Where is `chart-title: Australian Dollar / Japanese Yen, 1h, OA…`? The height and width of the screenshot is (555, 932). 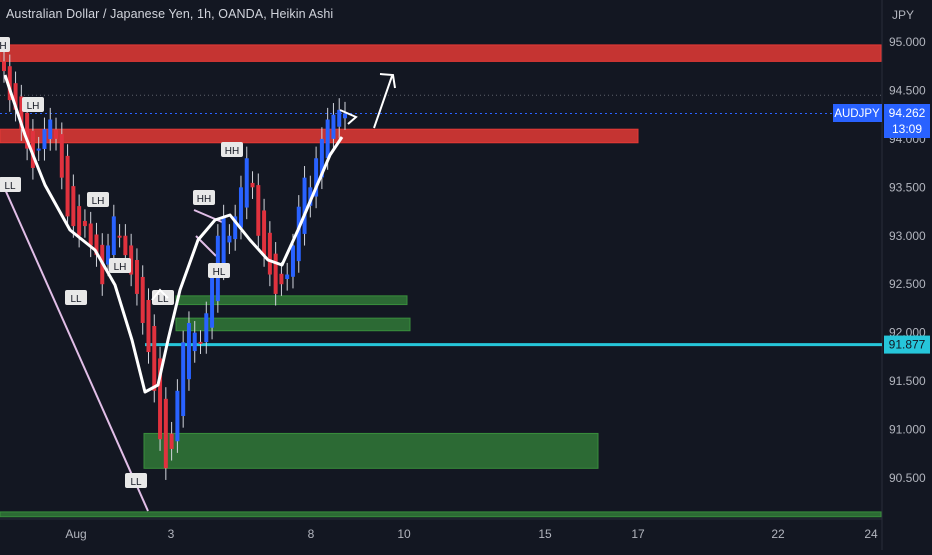 chart-title: Australian Dollar / Japanese Yen, 1h, OA… is located at coordinates (170, 14).